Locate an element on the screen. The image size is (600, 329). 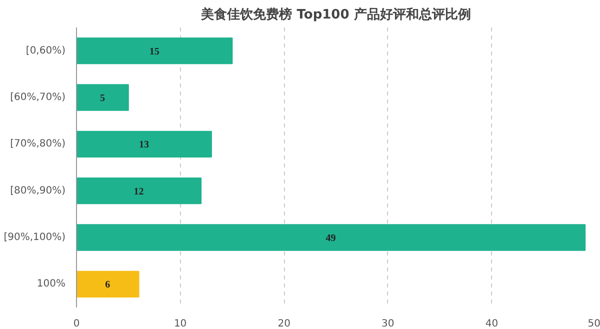
data-label: 49 is located at coordinates (331, 238).